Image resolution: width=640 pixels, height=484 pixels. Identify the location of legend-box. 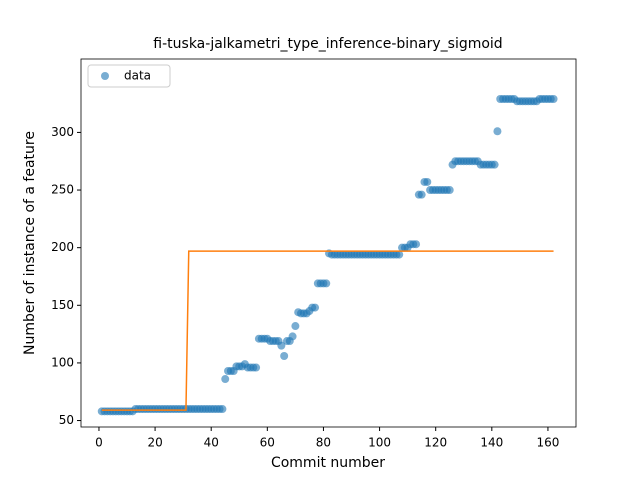
(129, 76).